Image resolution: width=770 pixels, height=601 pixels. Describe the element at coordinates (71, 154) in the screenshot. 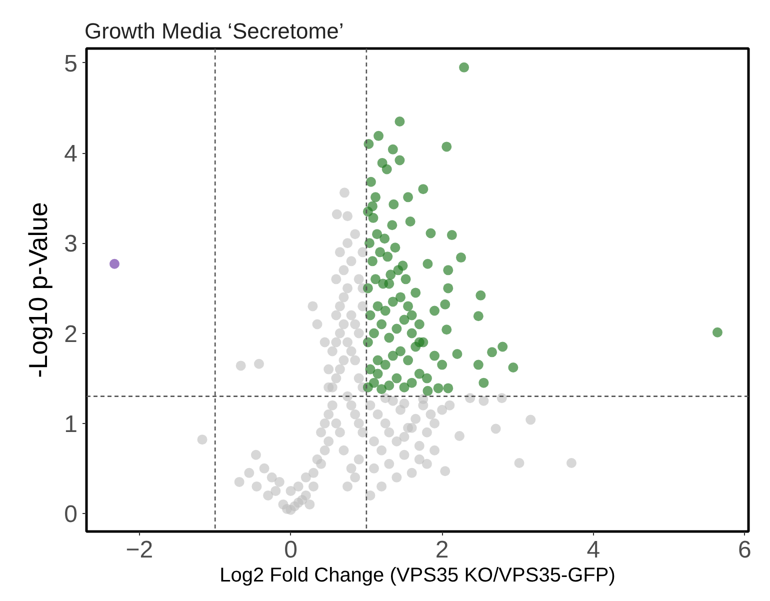

I see `y-tick-label: 4` at that location.